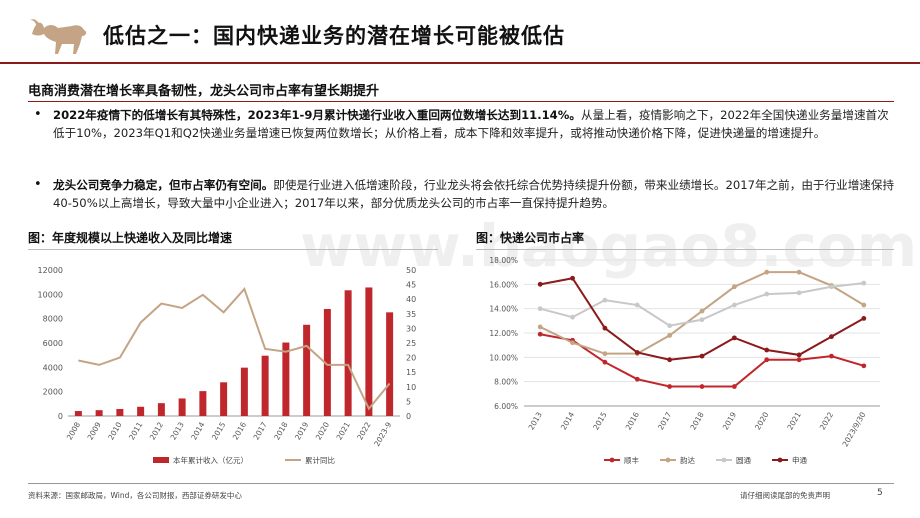 The width and height of the screenshot is (920, 518). Describe the element at coordinates (204, 91) in the screenshot. I see `section-subtitle: 电商消费潜在增长率具备韧性，龙头公司市占率有望长期提升` at that location.